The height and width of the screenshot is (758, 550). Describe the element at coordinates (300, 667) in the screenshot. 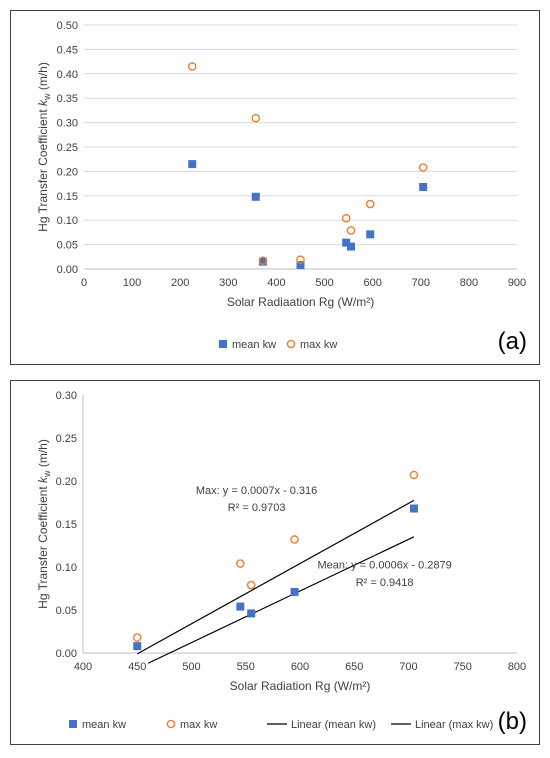

I see `x-tick-label-b: 600` at that location.